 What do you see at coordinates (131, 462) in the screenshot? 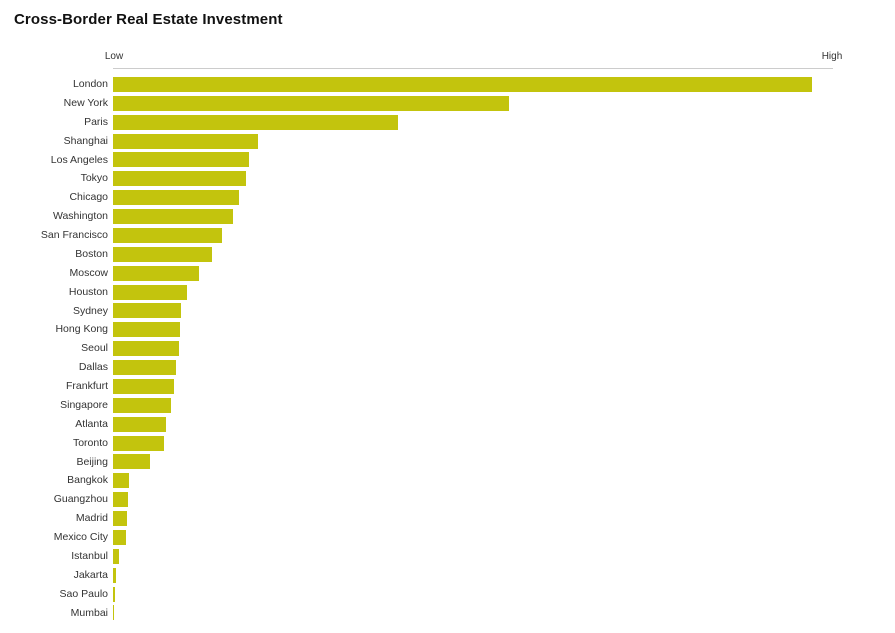
I see `bar-beijing` at bounding box center [131, 462].